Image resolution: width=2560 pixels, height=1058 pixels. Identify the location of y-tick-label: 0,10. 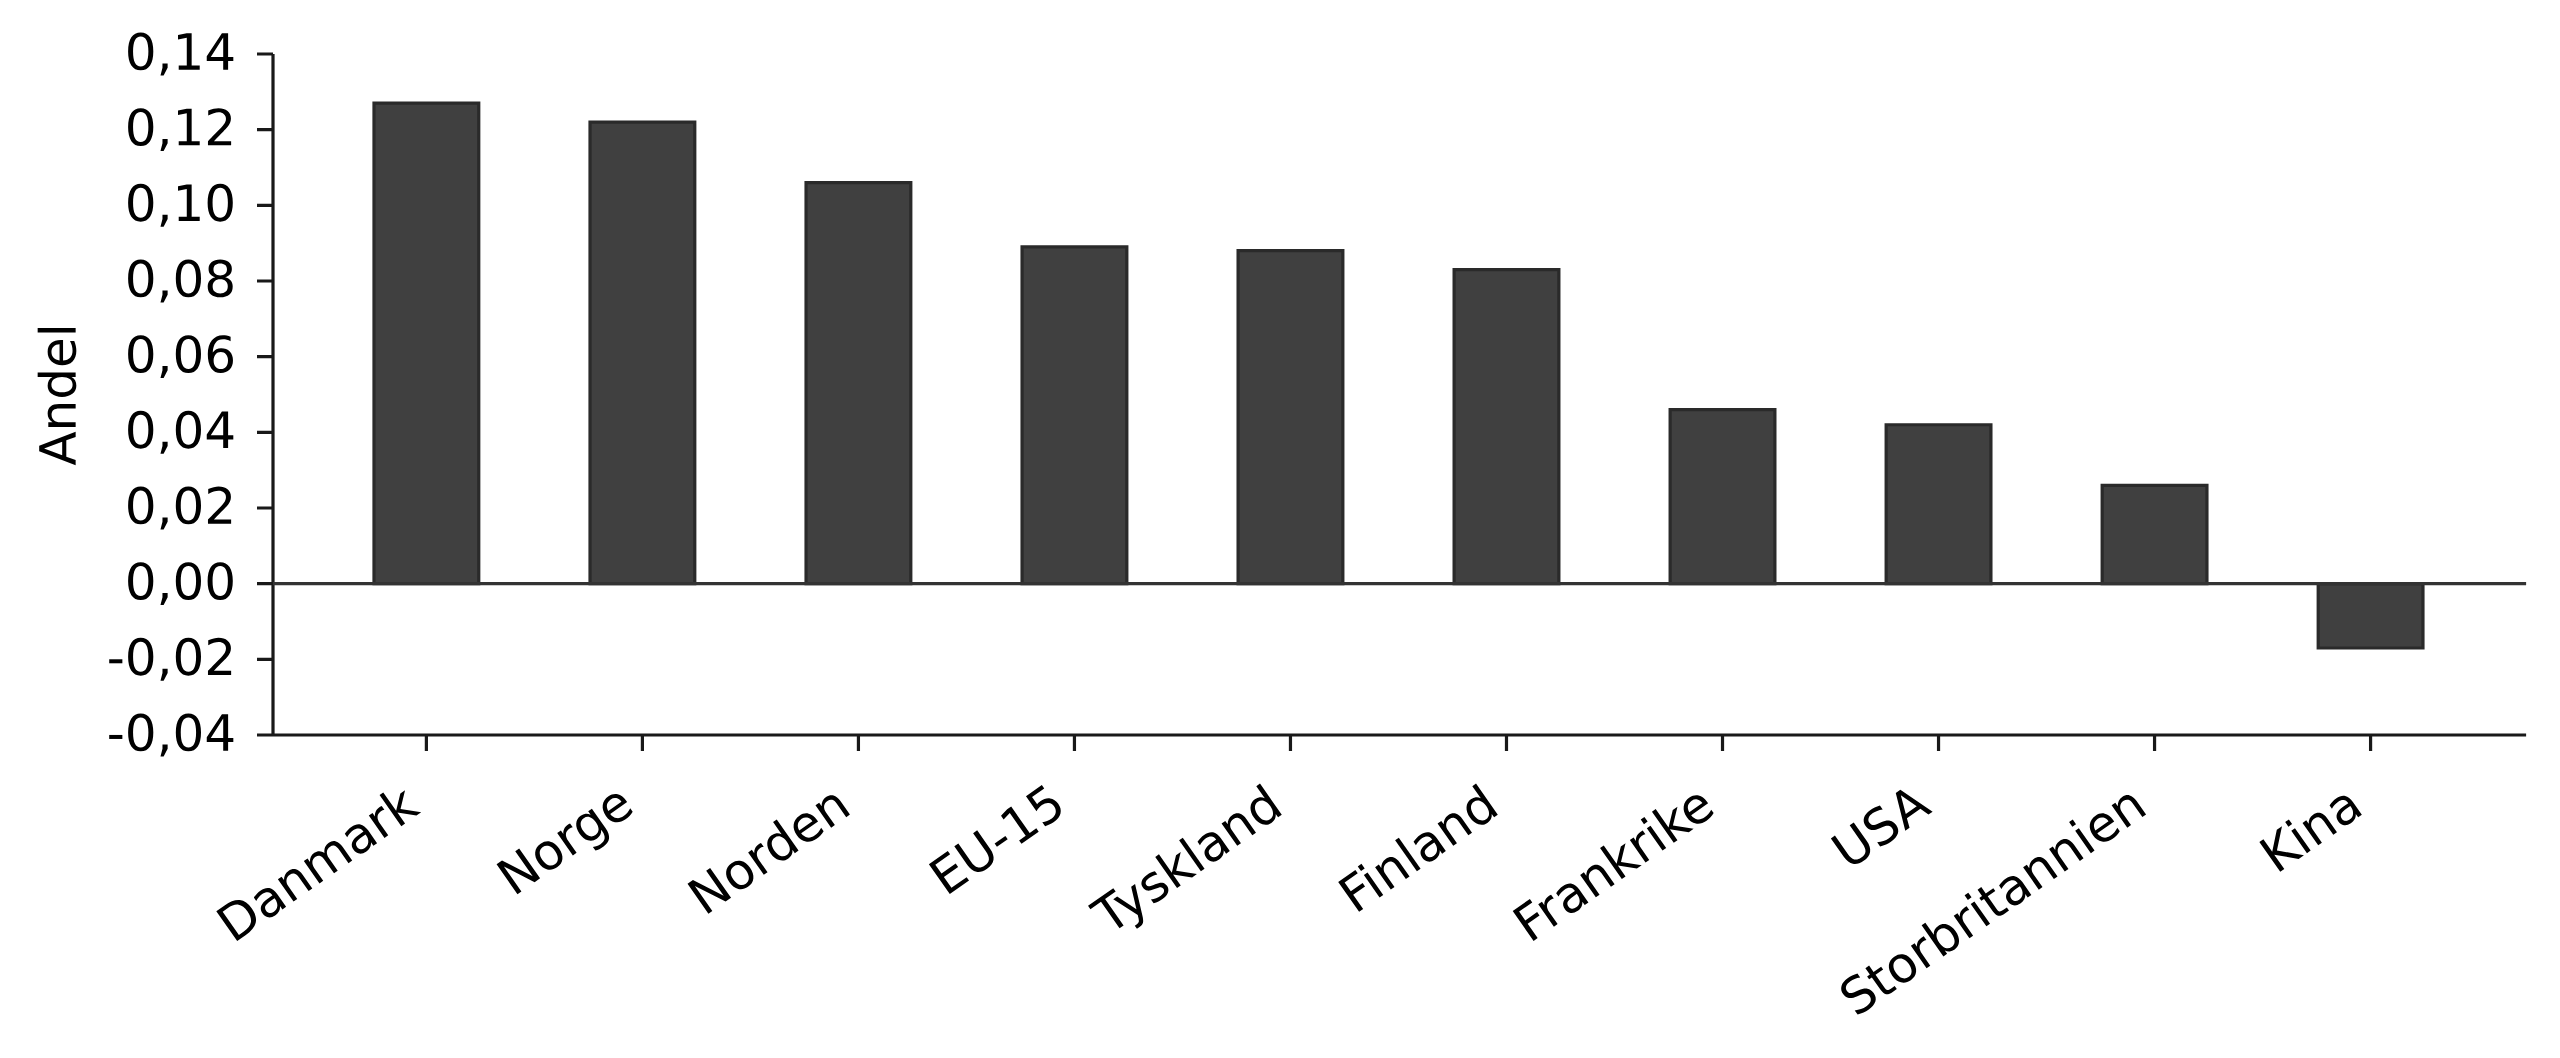
(180, 205).